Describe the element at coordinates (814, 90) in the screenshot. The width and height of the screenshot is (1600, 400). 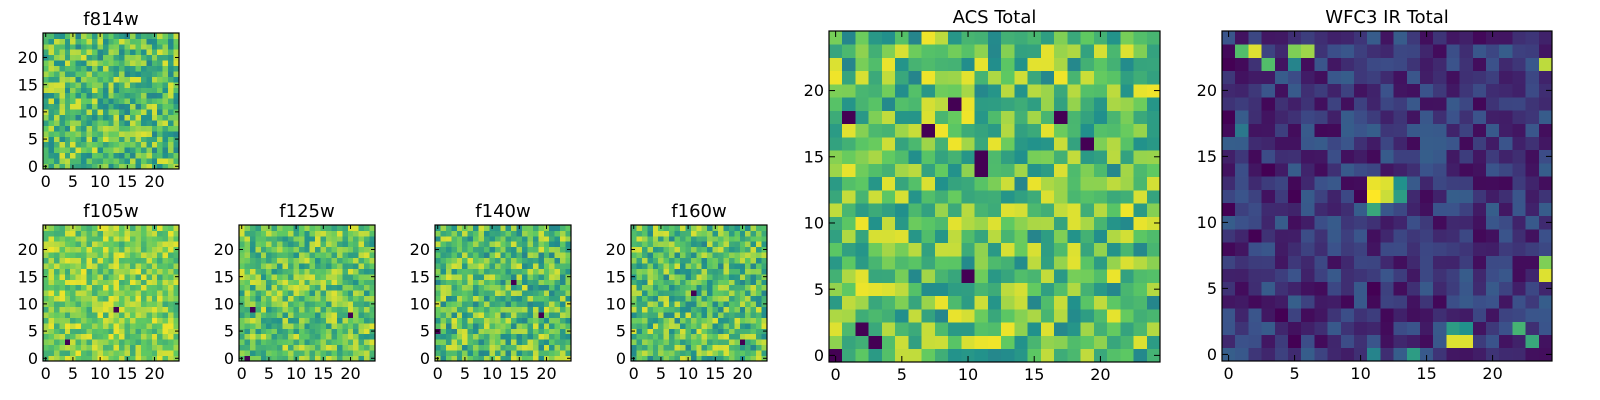
I see `y-tick-label: 20` at that location.